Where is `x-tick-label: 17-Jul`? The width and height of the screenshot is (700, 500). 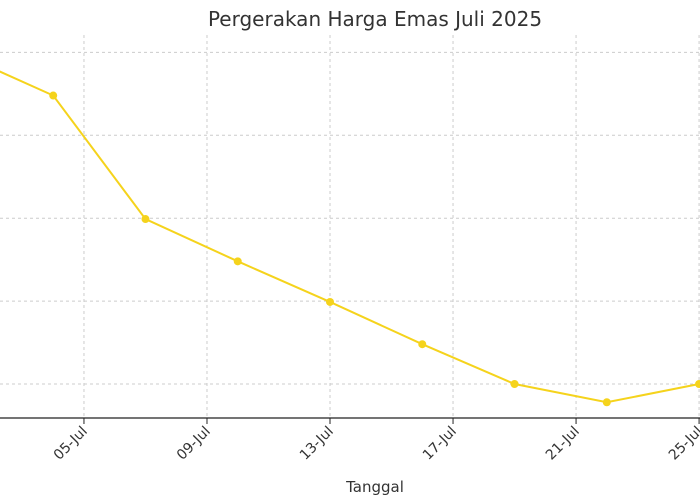
x-tick-label: 17-Jul is located at coordinates (440, 444).